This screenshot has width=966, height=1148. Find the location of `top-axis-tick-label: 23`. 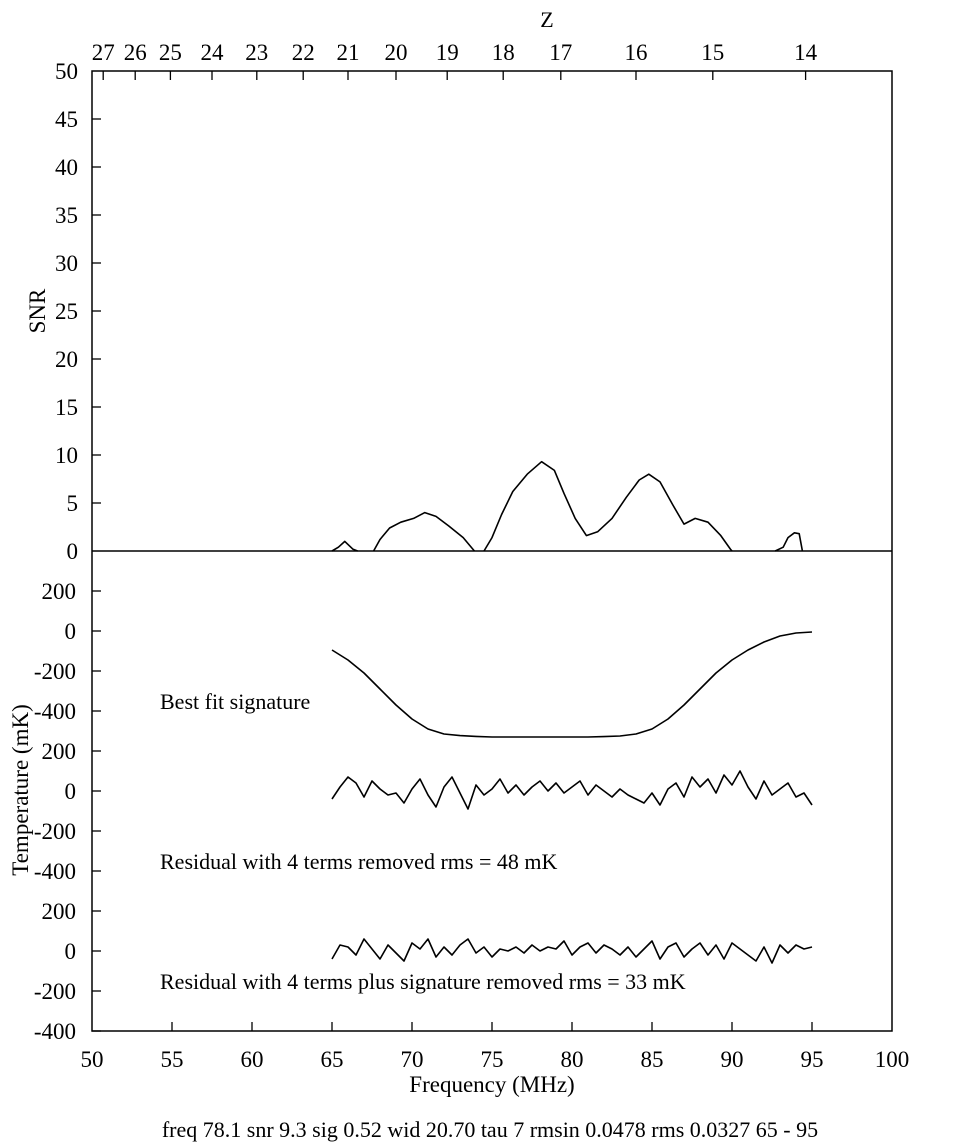

top-axis-tick-label: 23 is located at coordinates (256, 52).